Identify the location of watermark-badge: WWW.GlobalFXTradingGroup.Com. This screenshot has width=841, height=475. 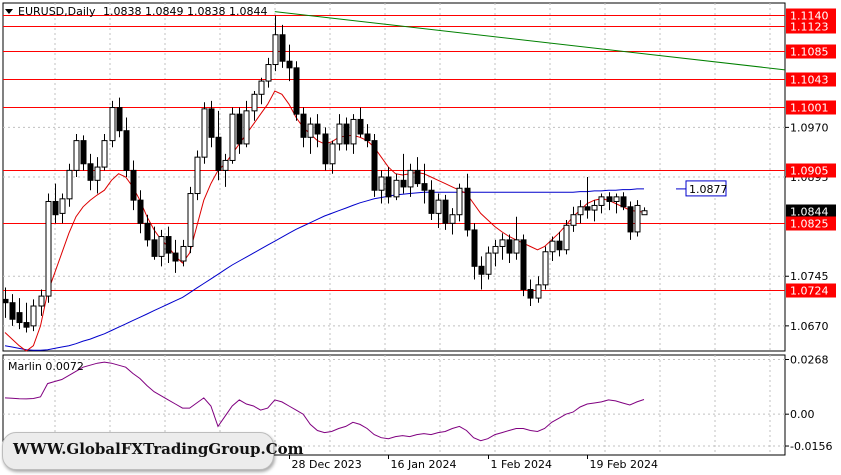
(153, 451).